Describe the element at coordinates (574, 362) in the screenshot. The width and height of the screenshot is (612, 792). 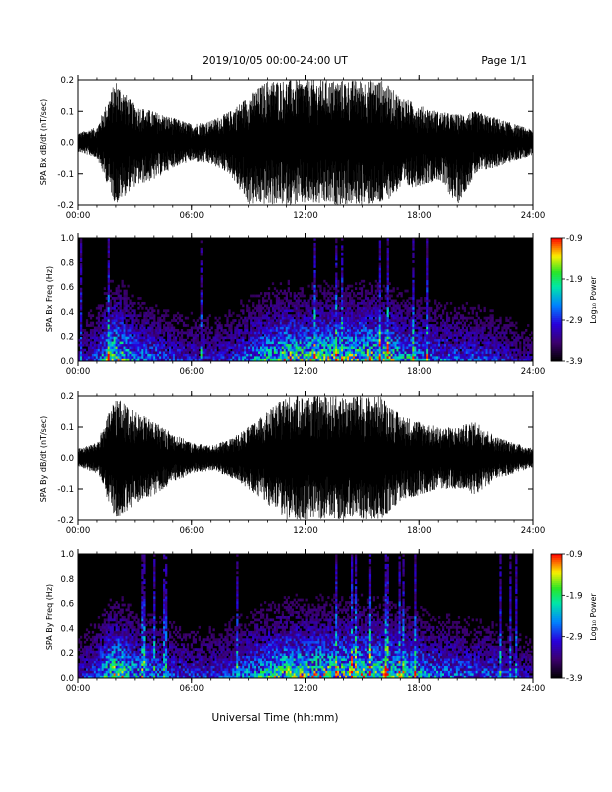
I see `colorbar-tick-label: -3.9` at that location.